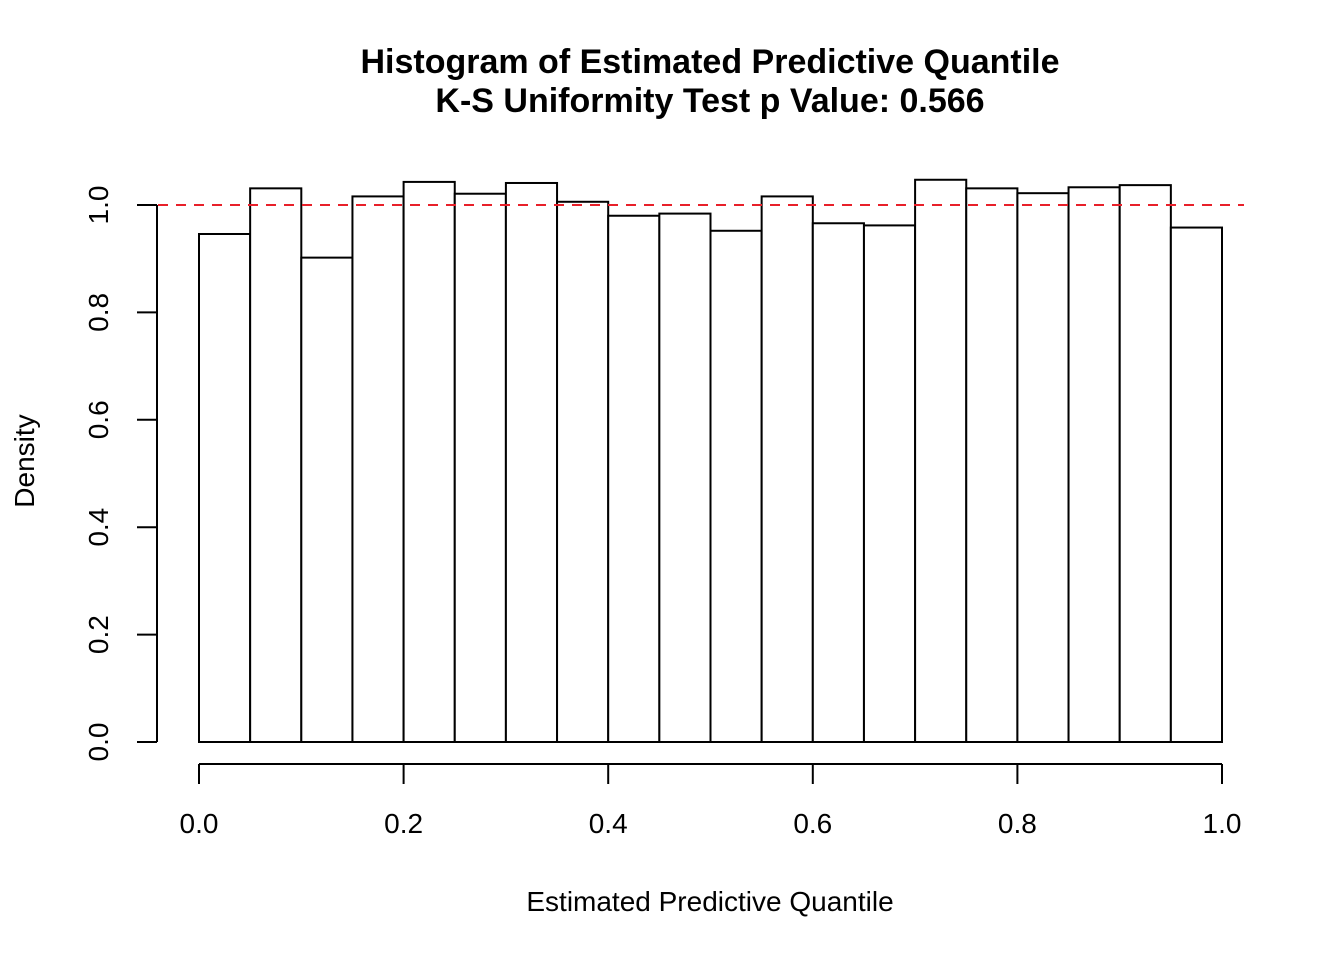  What do you see at coordinates (812, 823) in the screenshot?
I see `x-tick-label: 0.6` at bounding box center [812, 823].